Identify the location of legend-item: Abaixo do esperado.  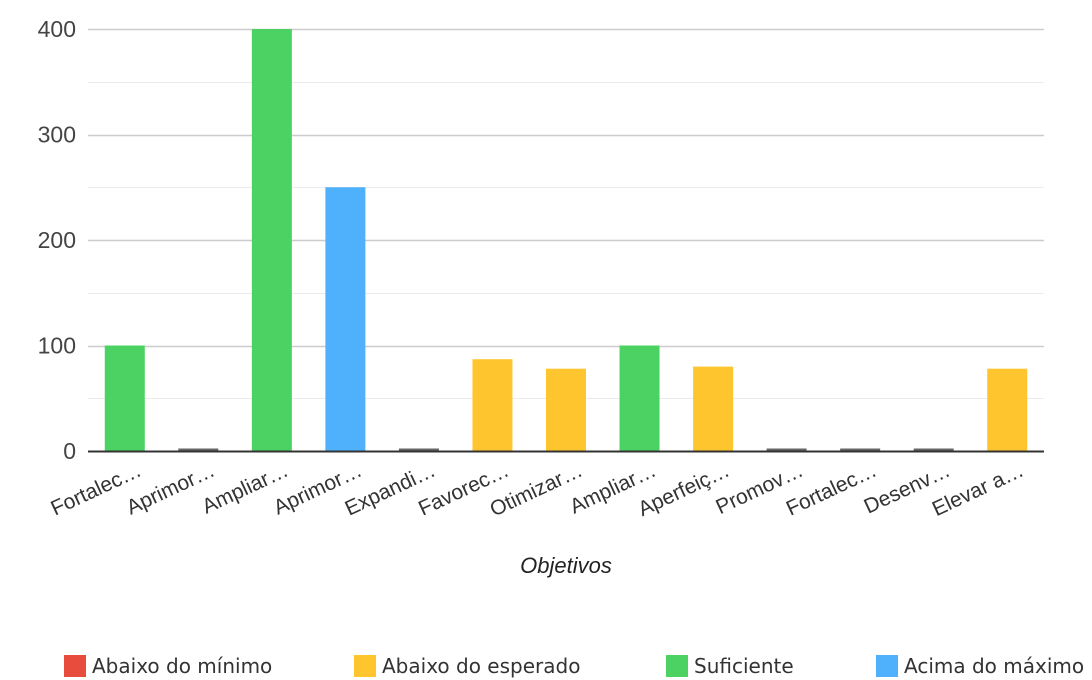
(467, 666).